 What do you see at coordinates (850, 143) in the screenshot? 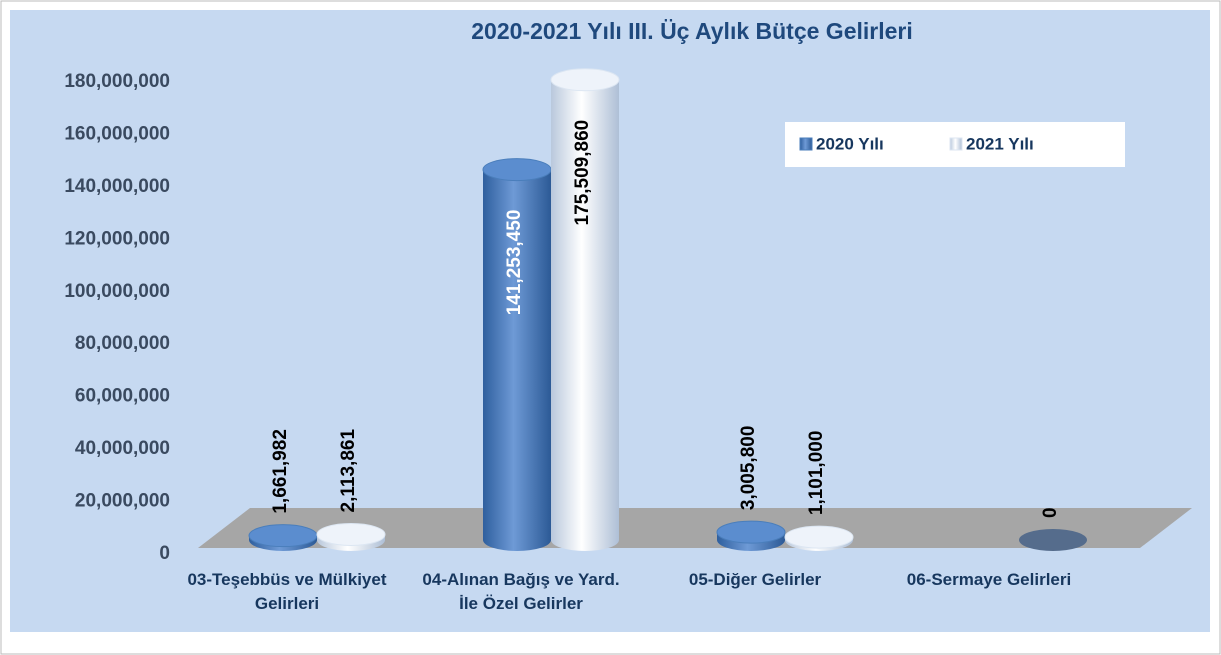
I see `legend-label: 2020 Yılı` at bounding box center [850, 143].